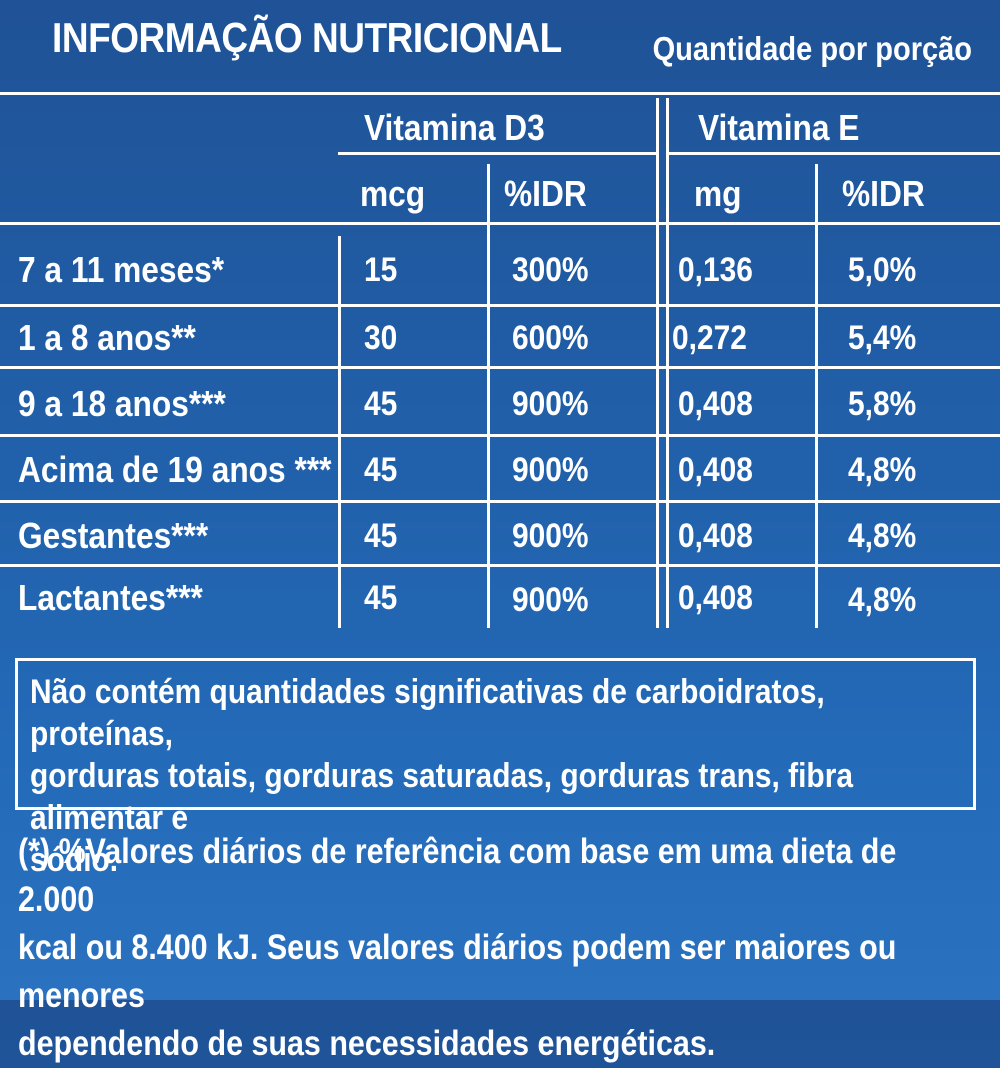 The width and height of the screenshot is (1000, 1068). I want to click on notice-line: sódio., so click(74, 860).